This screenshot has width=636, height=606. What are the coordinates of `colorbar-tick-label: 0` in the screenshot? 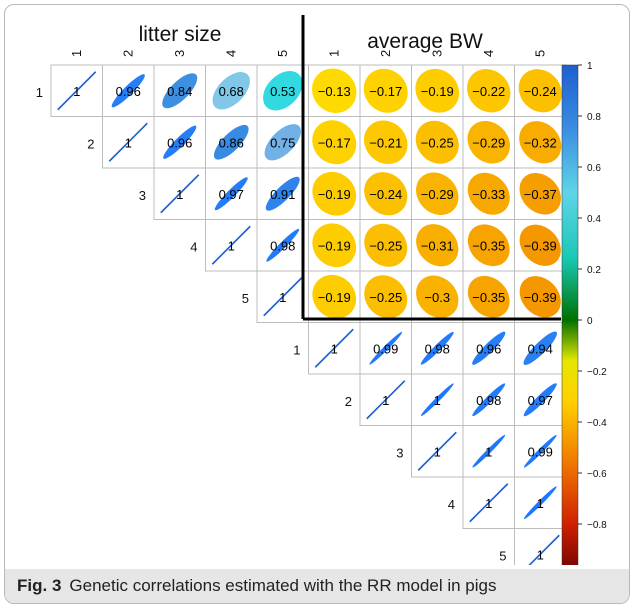 It's located at (590, 321).